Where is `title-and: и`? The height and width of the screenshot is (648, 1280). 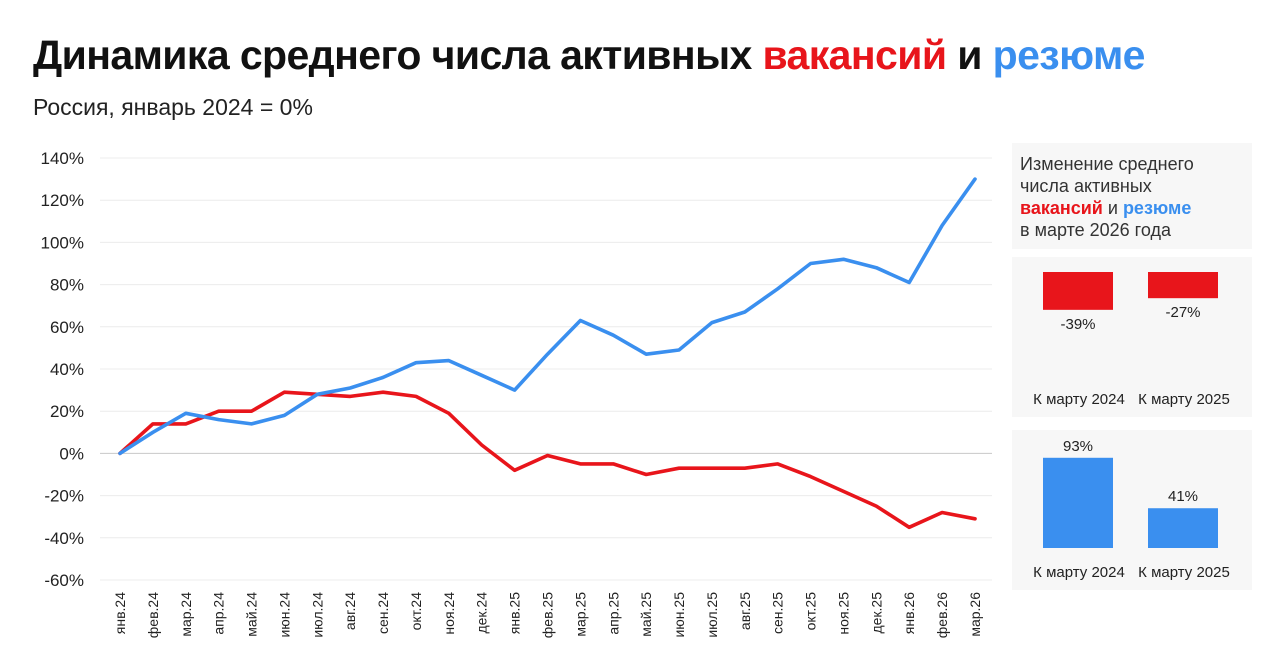 title-and: и is located at coordinates (969, 55).